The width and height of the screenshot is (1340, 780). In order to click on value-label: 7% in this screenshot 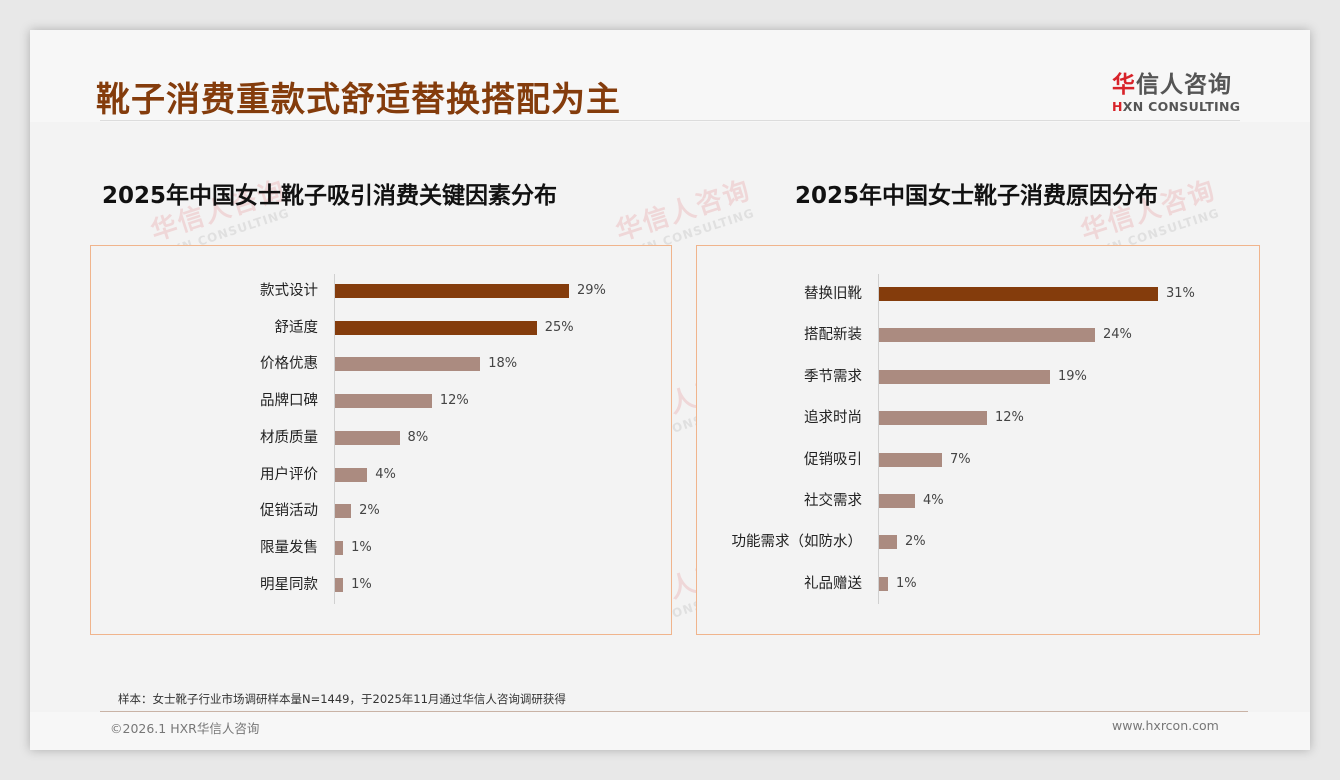, I will do `click(960, 459)`.